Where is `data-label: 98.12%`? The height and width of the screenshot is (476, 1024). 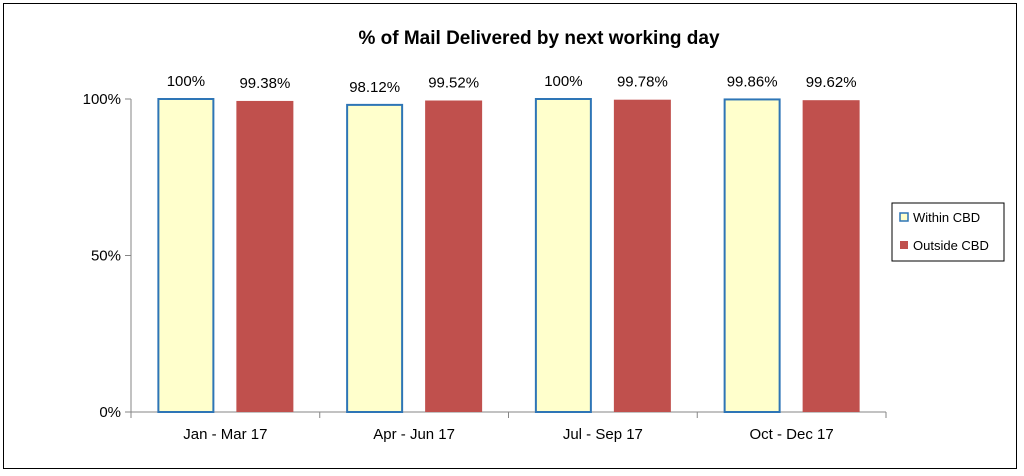
data-label: 98.12% is located at coordinates (374, 87).